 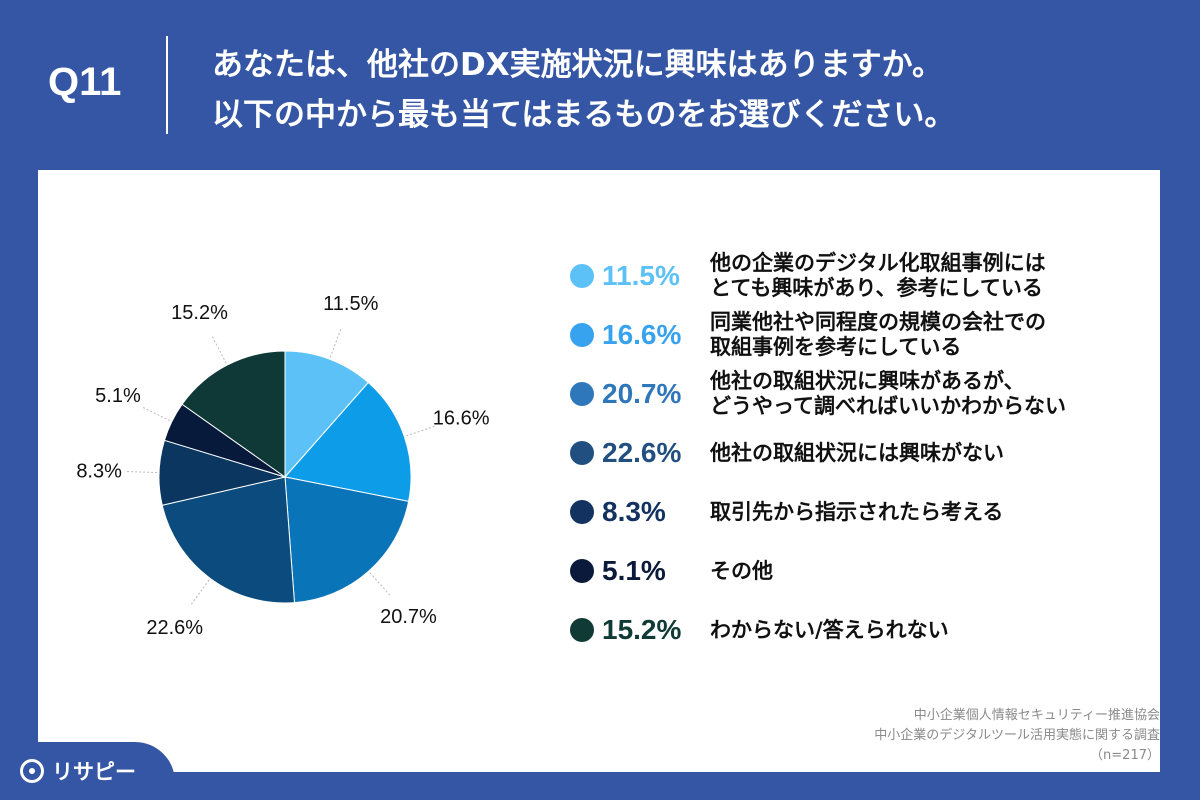 I want to click on question-line-2: 以下の中から最も当てはまるものをお選びください。, so click(x=584, y=115).